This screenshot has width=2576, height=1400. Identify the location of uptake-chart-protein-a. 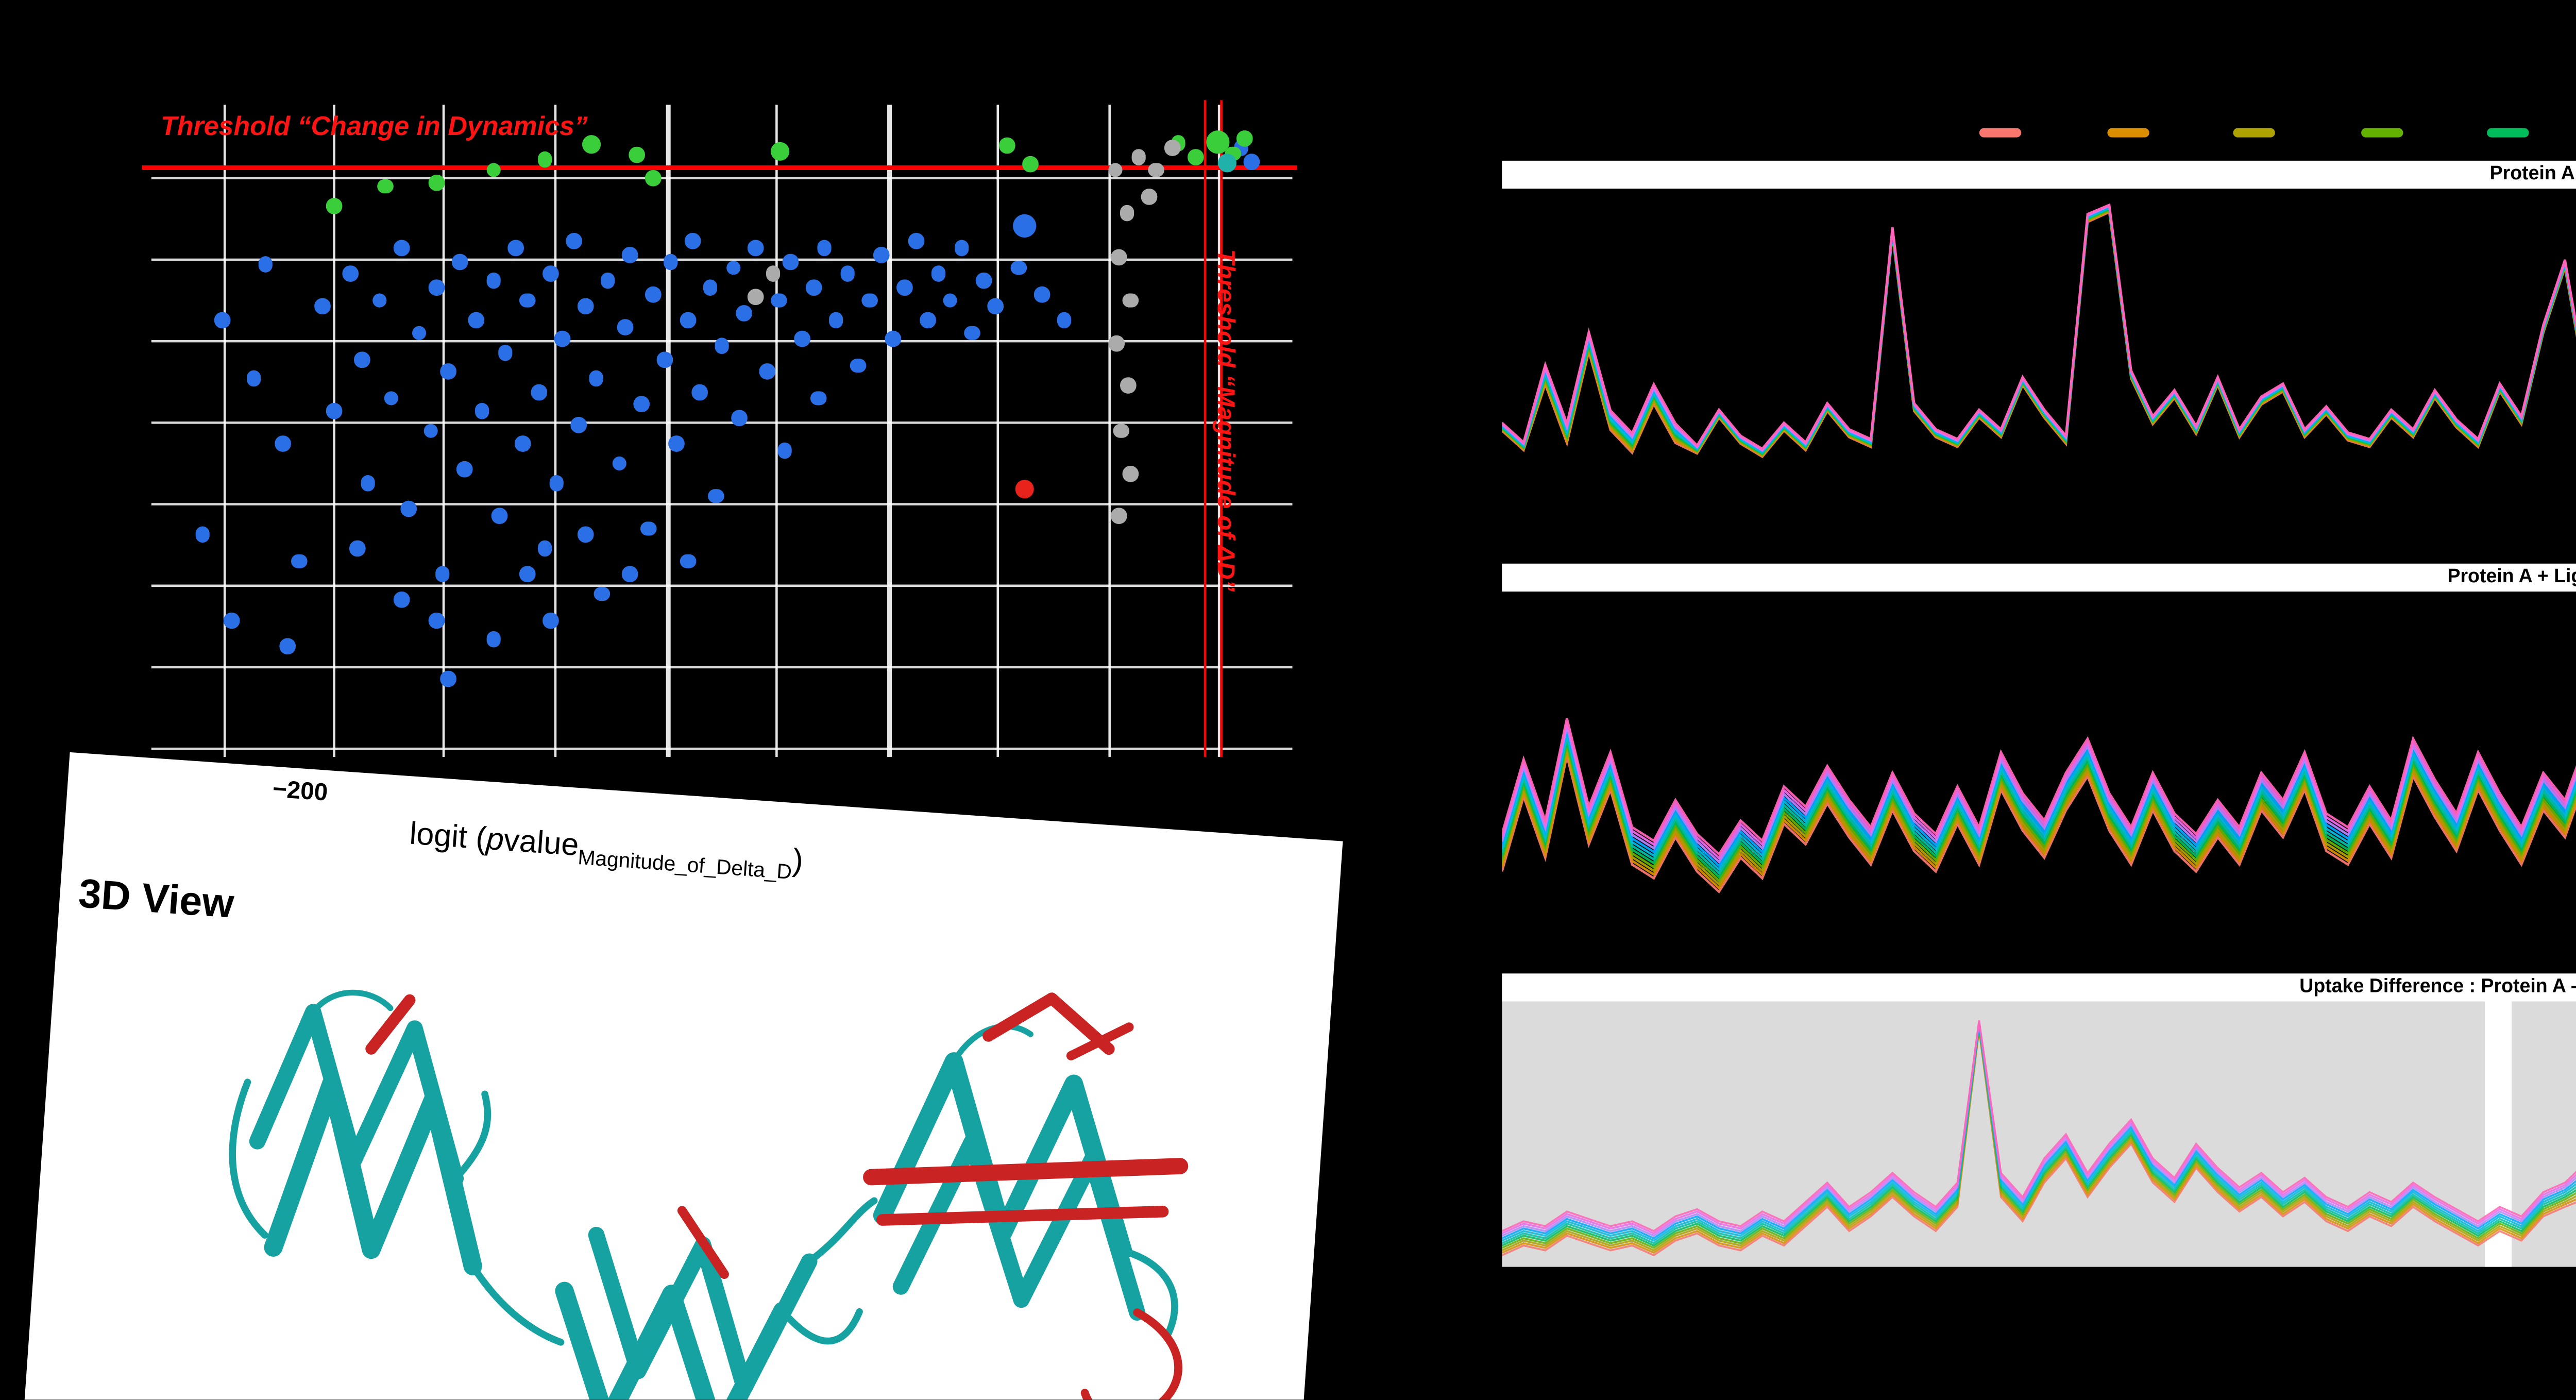
(2039, 366).